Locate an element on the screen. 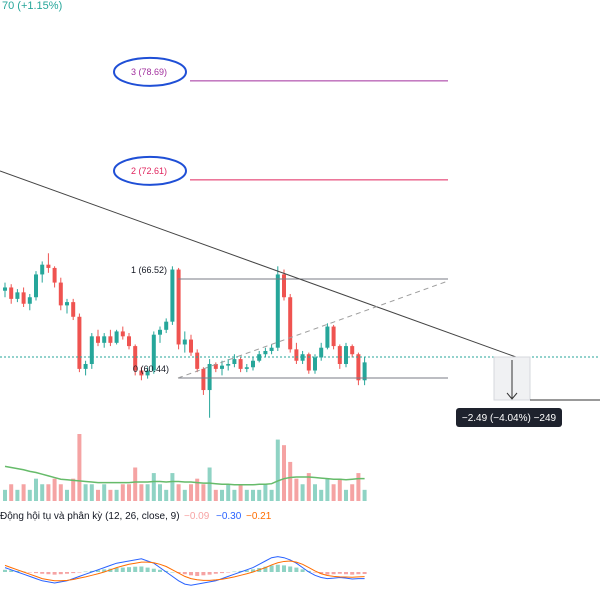 The image size is (600, 600). macd-line-value: −0.30 is located at coordinates (229, 516).